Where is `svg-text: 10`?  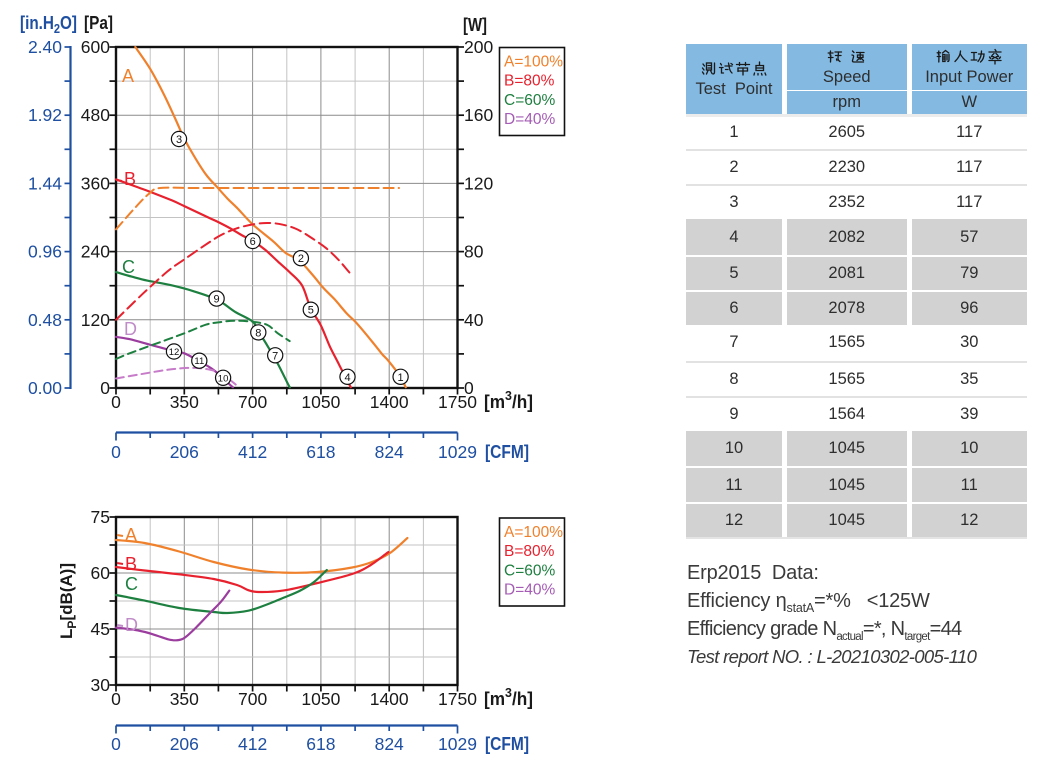
svg-text: 10 is located at coordinates (223, 378).